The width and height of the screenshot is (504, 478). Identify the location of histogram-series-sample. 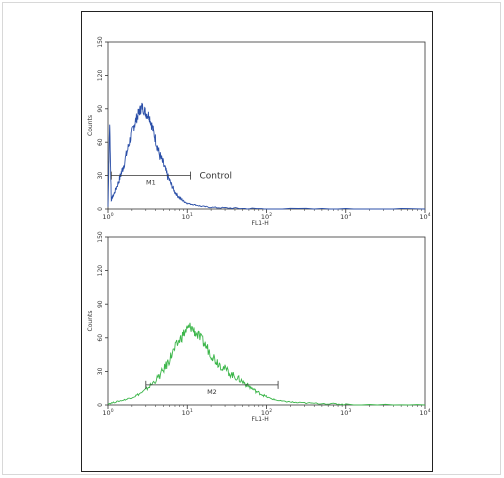
(266, 364).